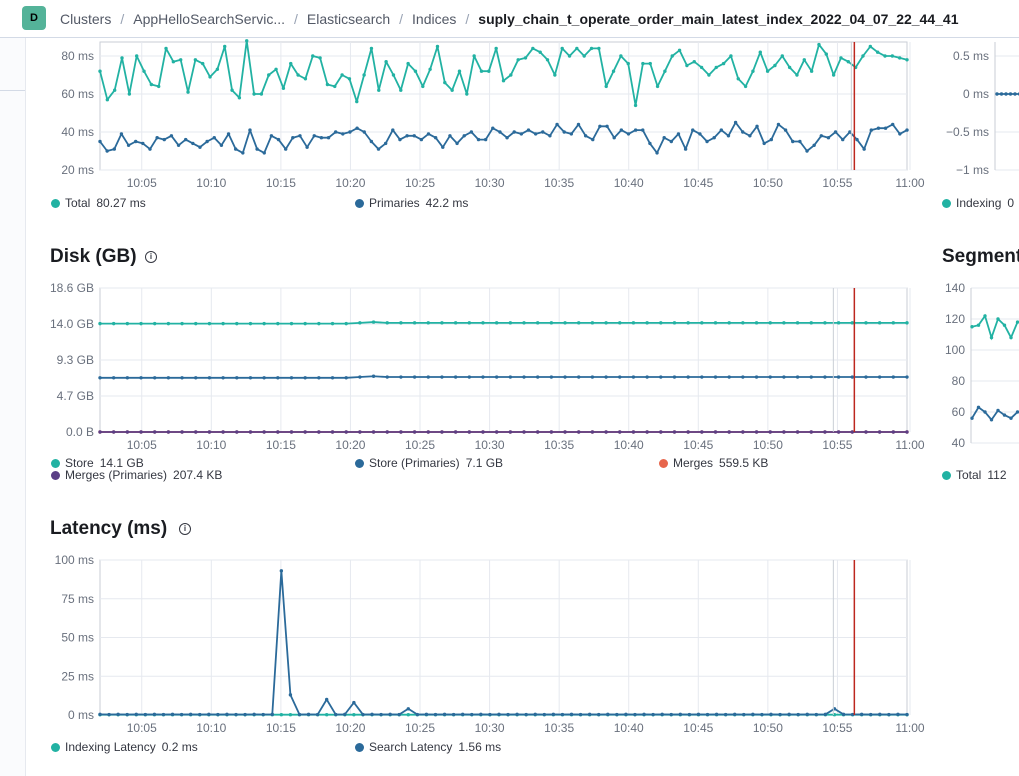 The width and height of the screenshot is (1019, 776). What do you see at coordinates (350, 183) in the screenshot?
I see `x-tick-label: 10:20` at bounding box center [350, 183].